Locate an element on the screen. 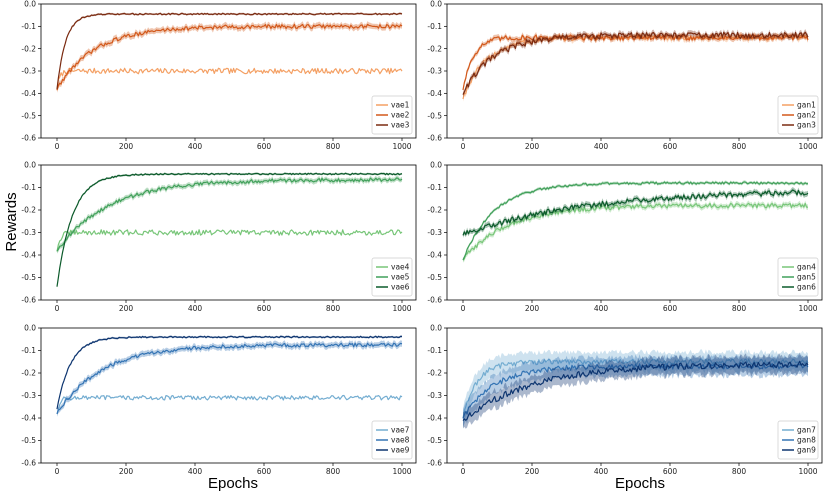 The image size is (830, 495). series-band-gan6 is located at coordinates (635, 212).